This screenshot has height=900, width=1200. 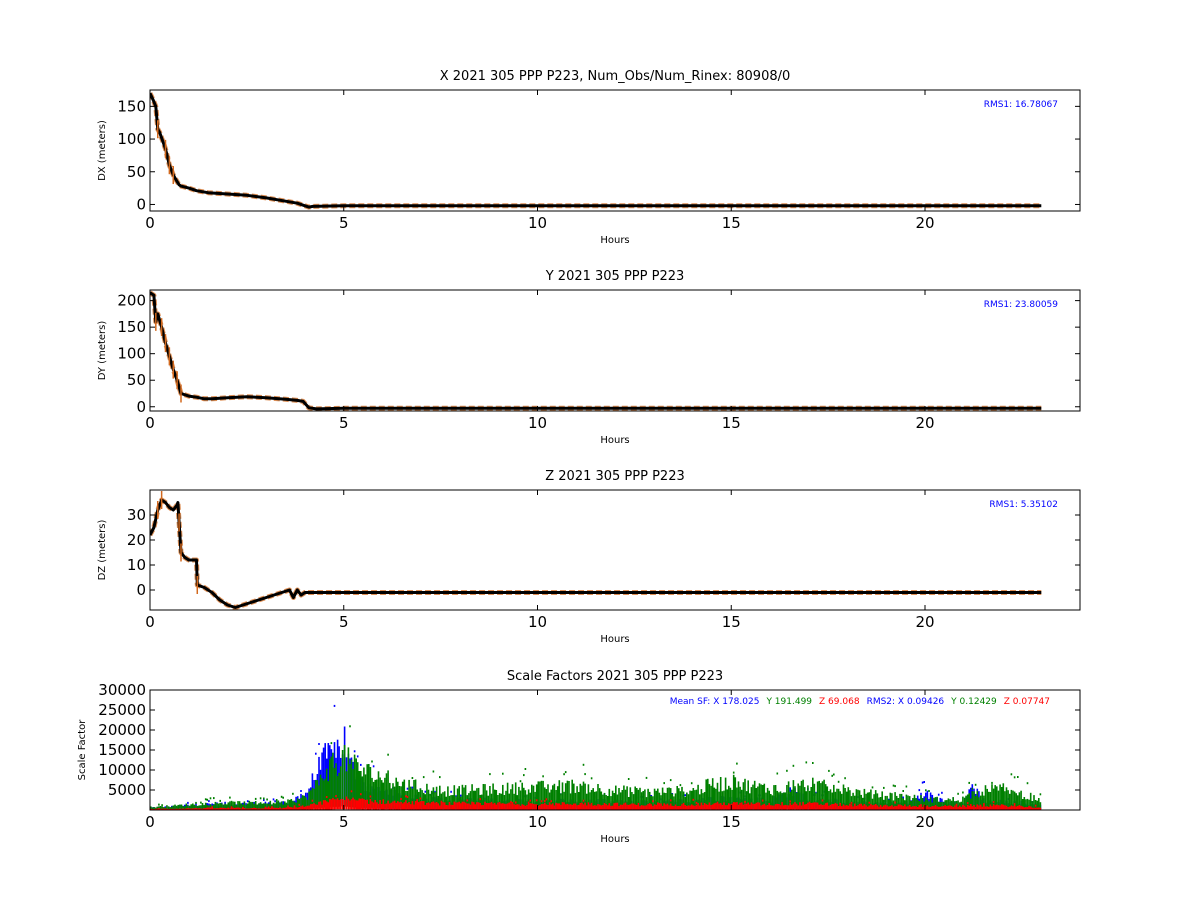 What do you see at coordinates (731, 622) in the screenshot?
I see `x-tick-label: 15` at bounding box center [731, 622].